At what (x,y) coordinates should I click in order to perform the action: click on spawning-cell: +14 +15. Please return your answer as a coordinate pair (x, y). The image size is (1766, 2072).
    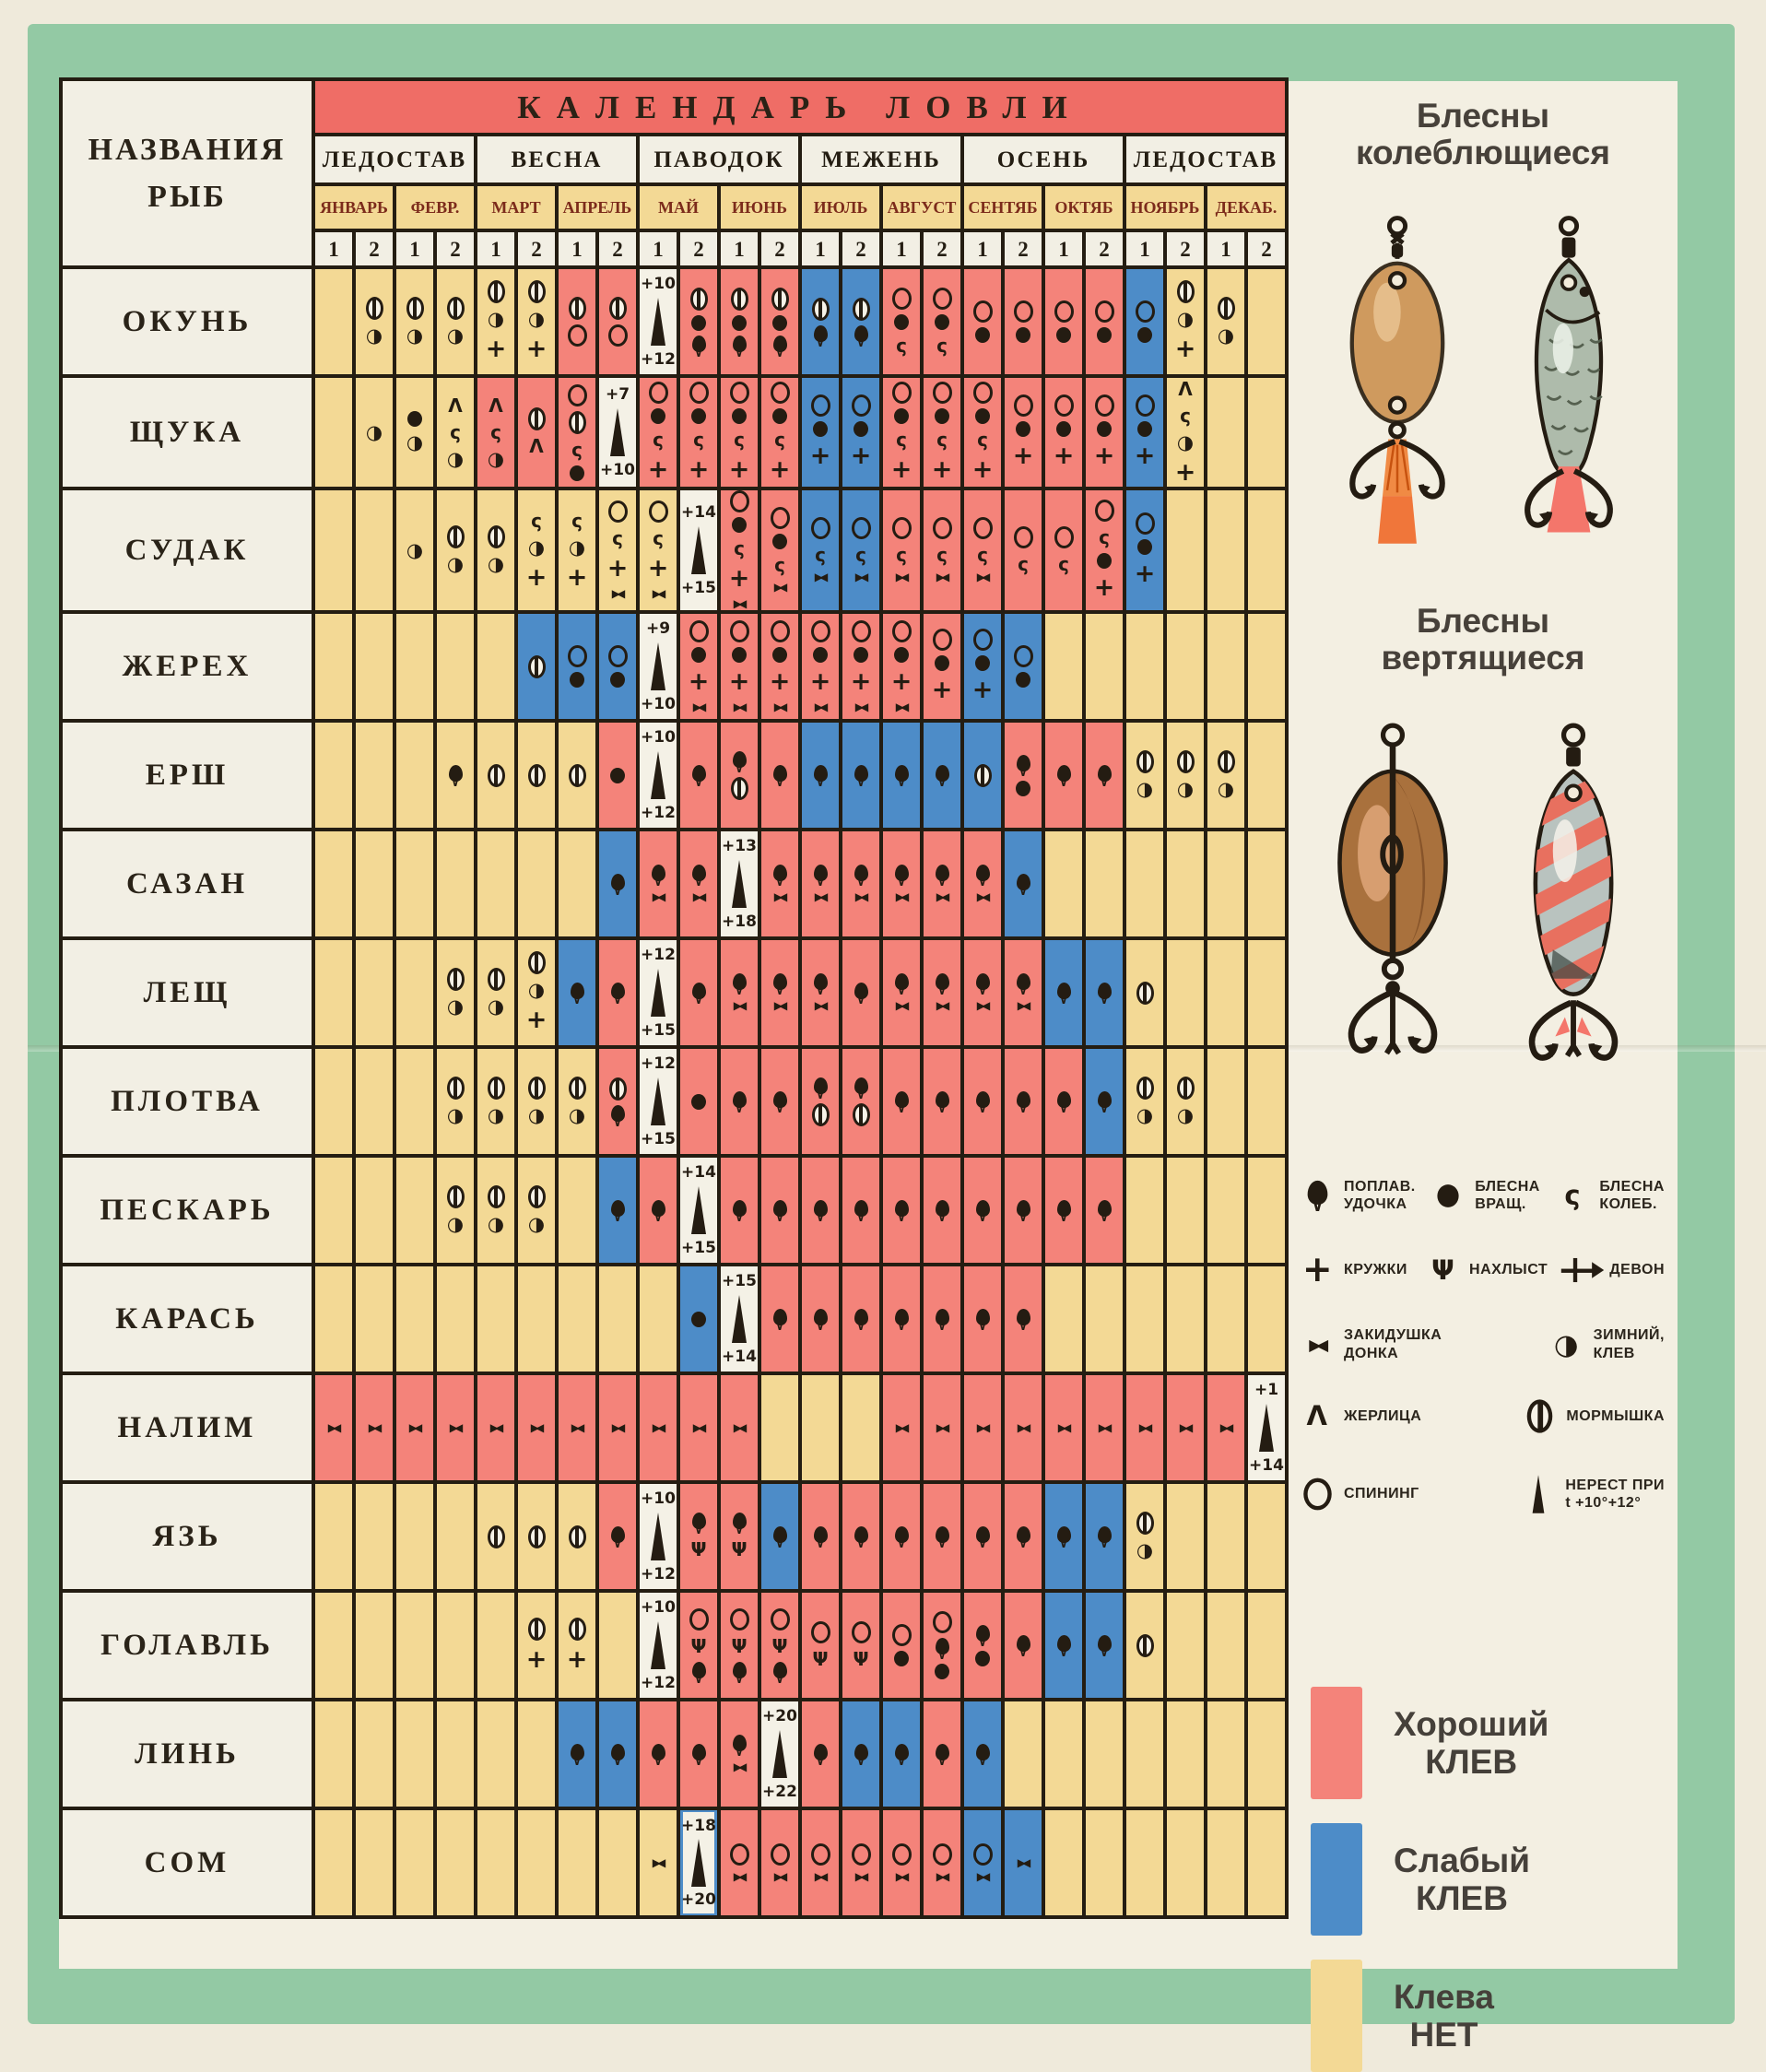
    Looking at the image, I should click on (699, 1210).